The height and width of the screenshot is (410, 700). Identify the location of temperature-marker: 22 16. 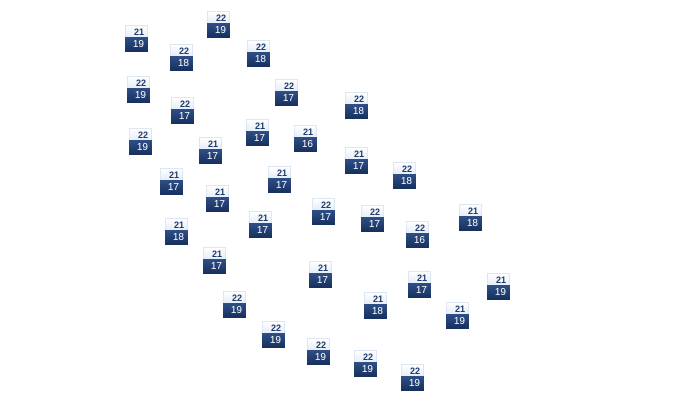
(417, 234).